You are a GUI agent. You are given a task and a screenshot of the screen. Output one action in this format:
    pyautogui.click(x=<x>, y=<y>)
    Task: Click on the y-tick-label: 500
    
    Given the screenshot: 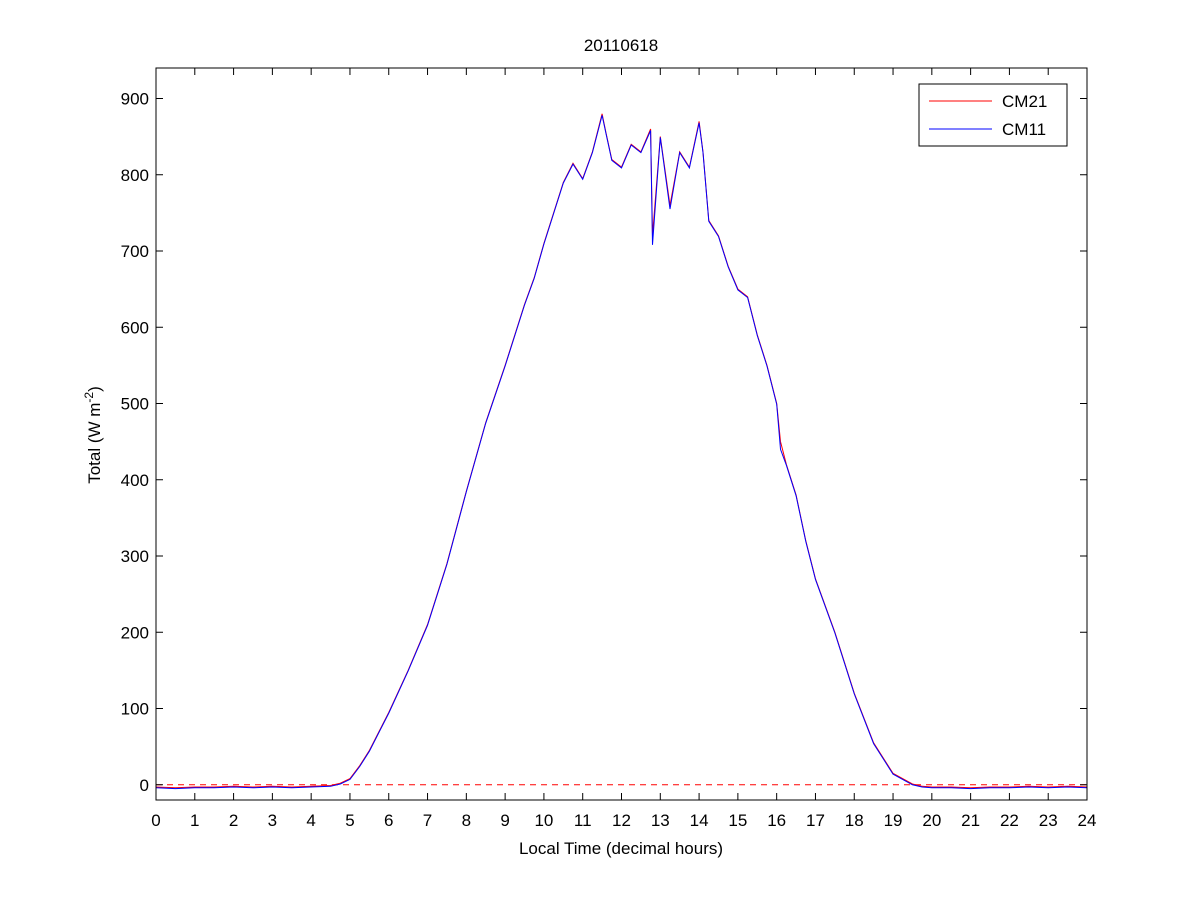 What is the action you would take?
    pyautogui.click(x=135, y=404)
    